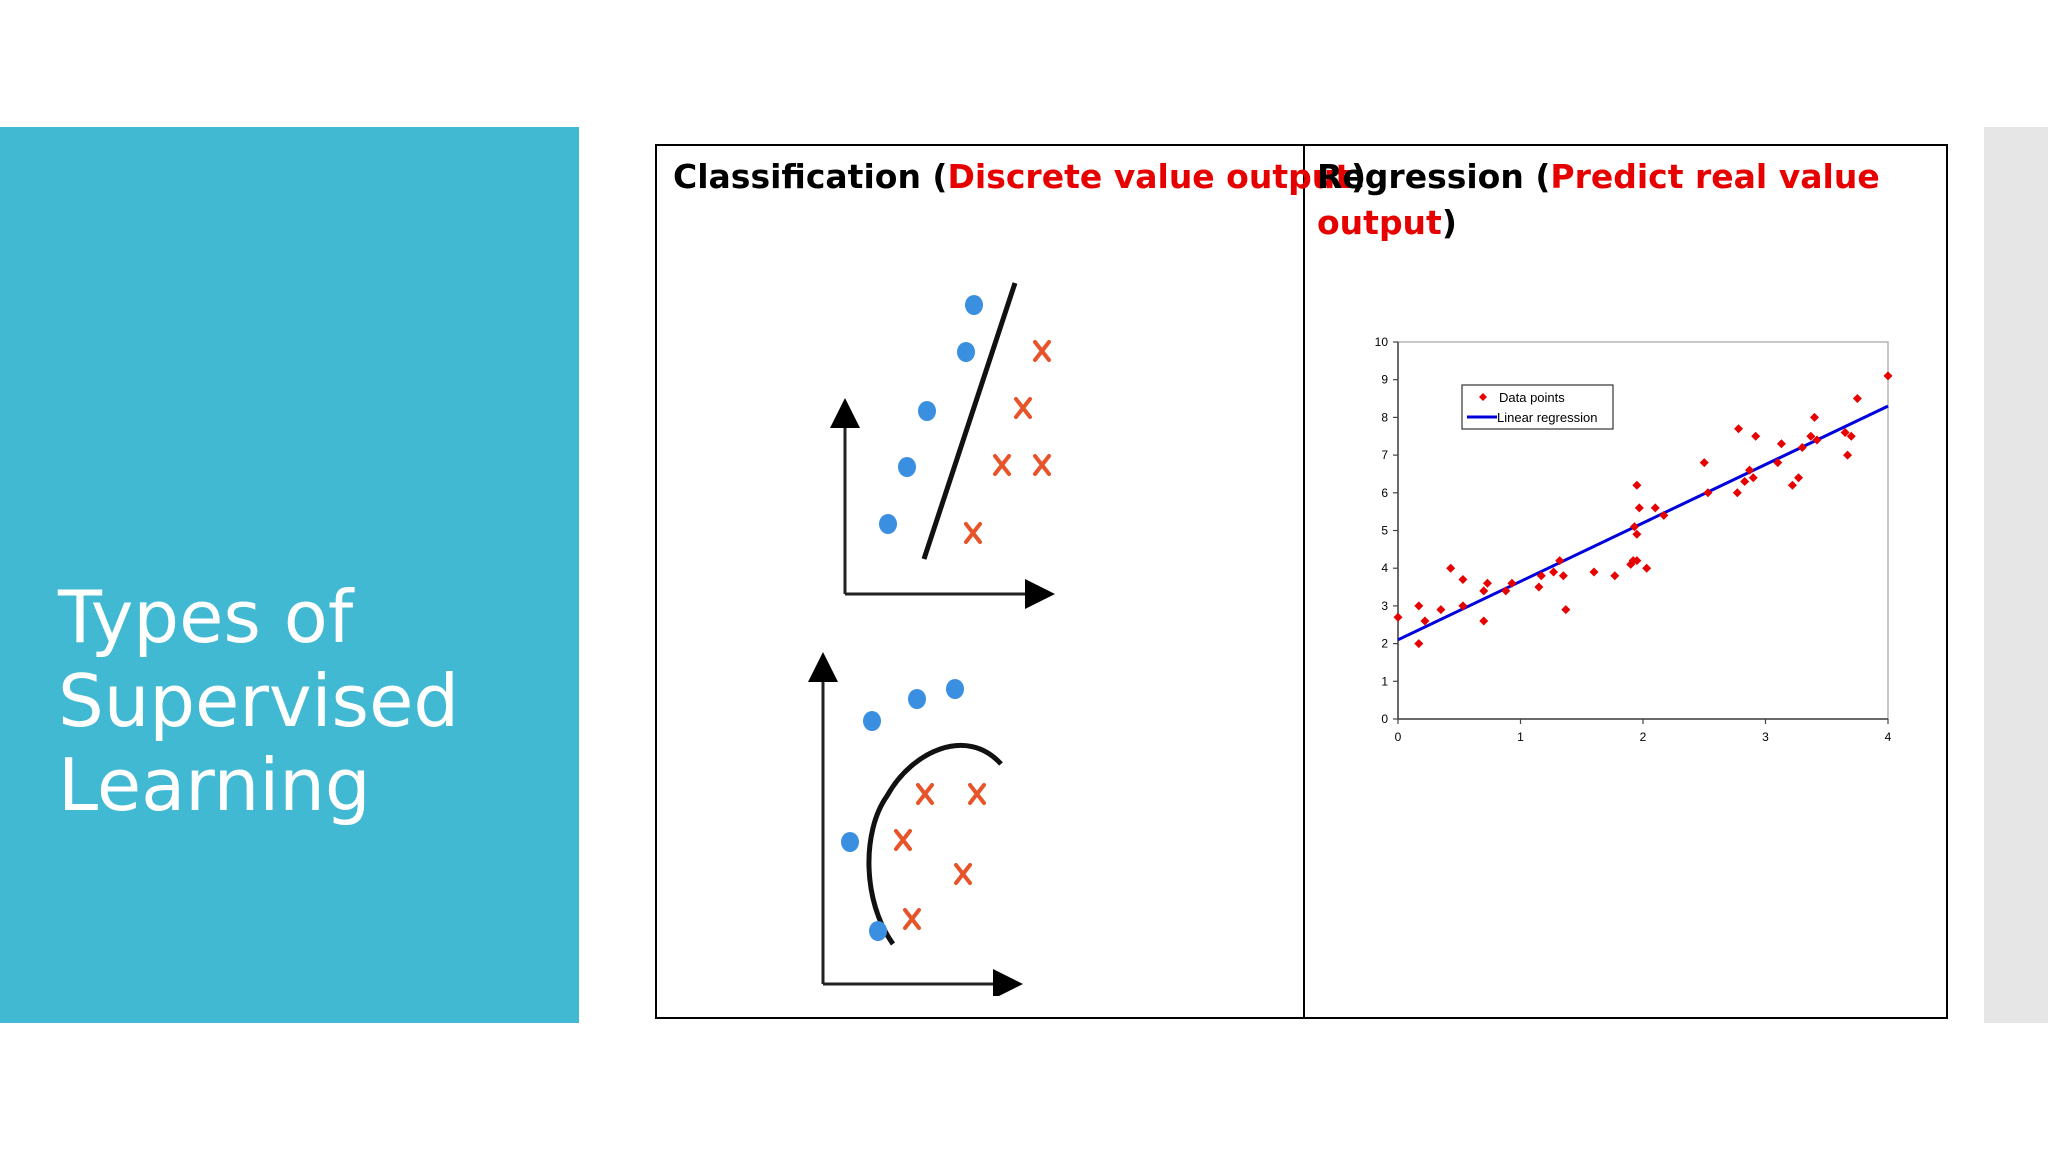  What do you see at coordinates (1888, 737) in the screenshot?
I see `x-tick-label: 4` at bounding box center [1888, 737].